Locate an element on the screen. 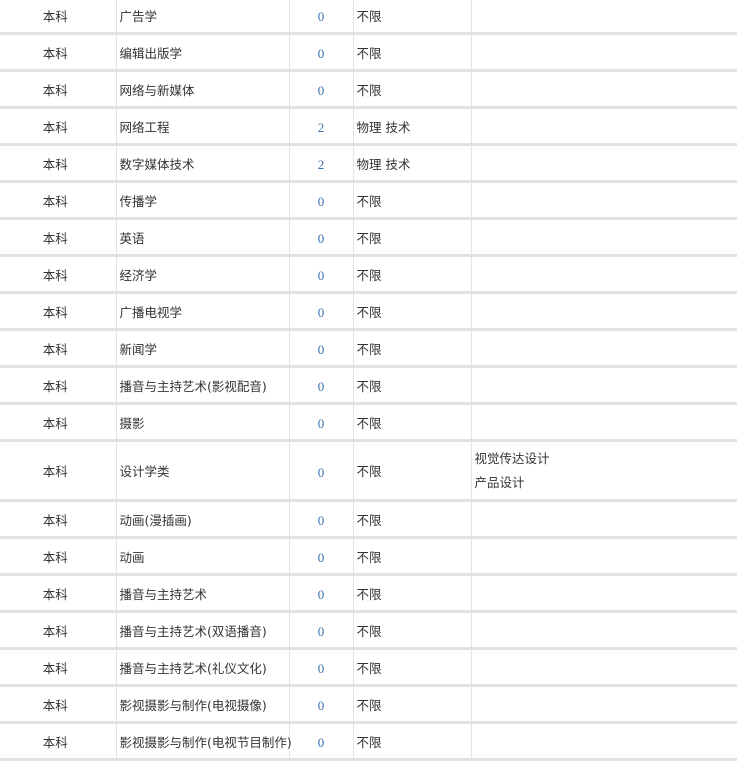  major-cell: 播音与主持艺术(双语播音) is located at coordinates (202, 630).